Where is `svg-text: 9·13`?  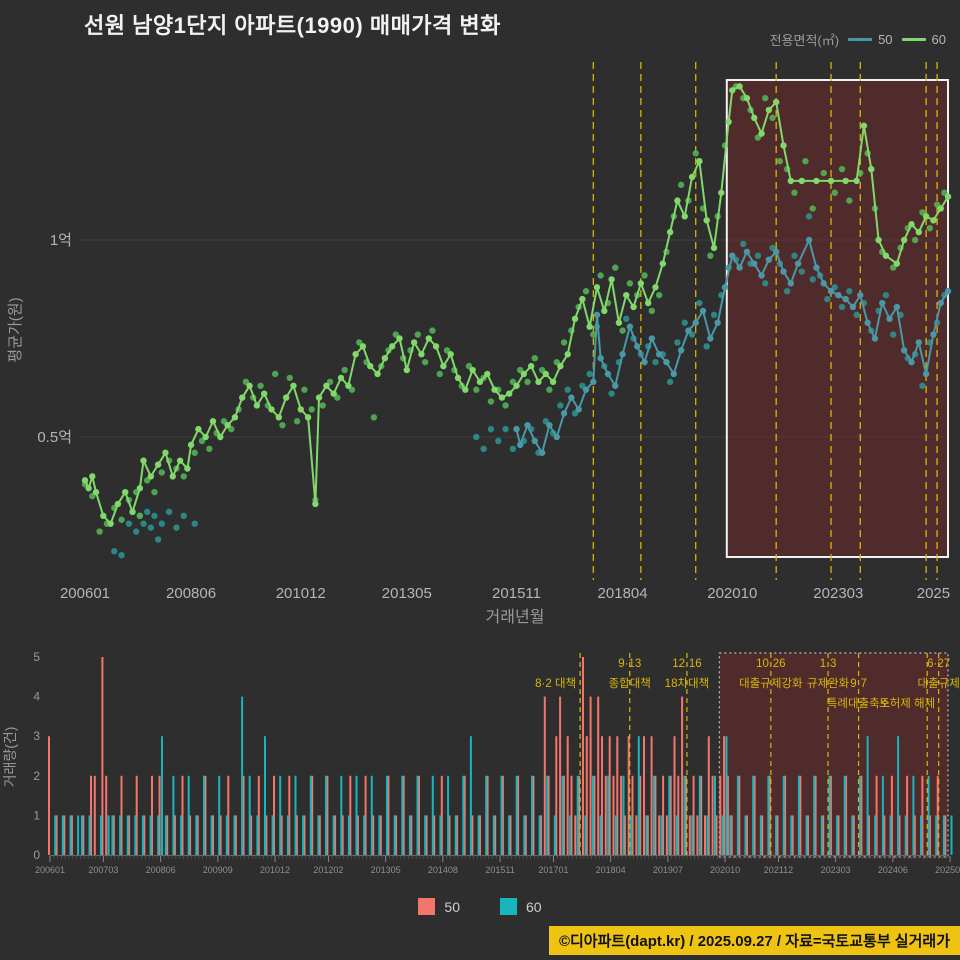 svg-text: 9·13 is located at coordinates (629, 664).